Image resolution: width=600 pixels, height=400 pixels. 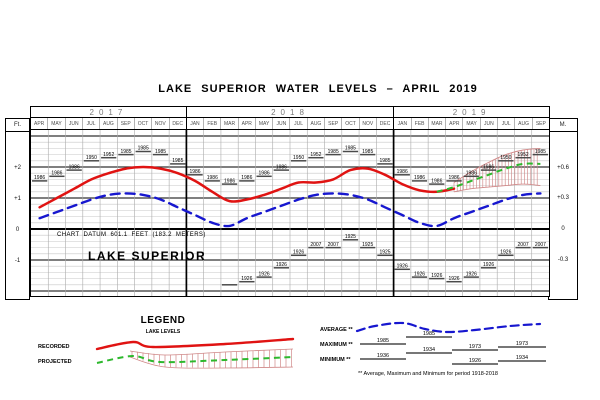 I want to click on svg-text: 1936, so click(x=383, y=356).